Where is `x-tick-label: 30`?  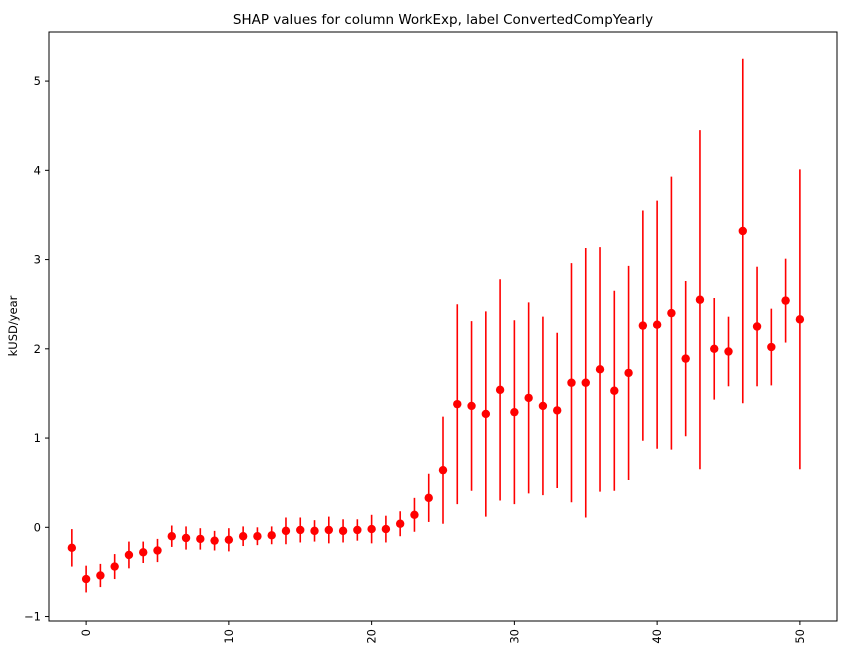
x-tick-label: 30 is located at coordinates (514, 636).